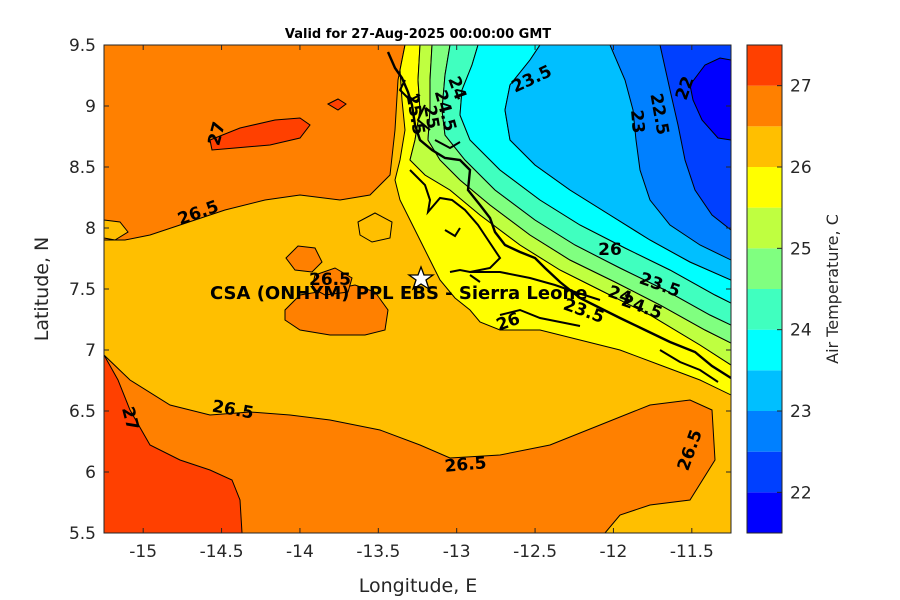 This screenshot has height=600, width=900. Describe the element at coordinates (300, 552) in the screenshot. I see `x-tick-label: -14` at that location.